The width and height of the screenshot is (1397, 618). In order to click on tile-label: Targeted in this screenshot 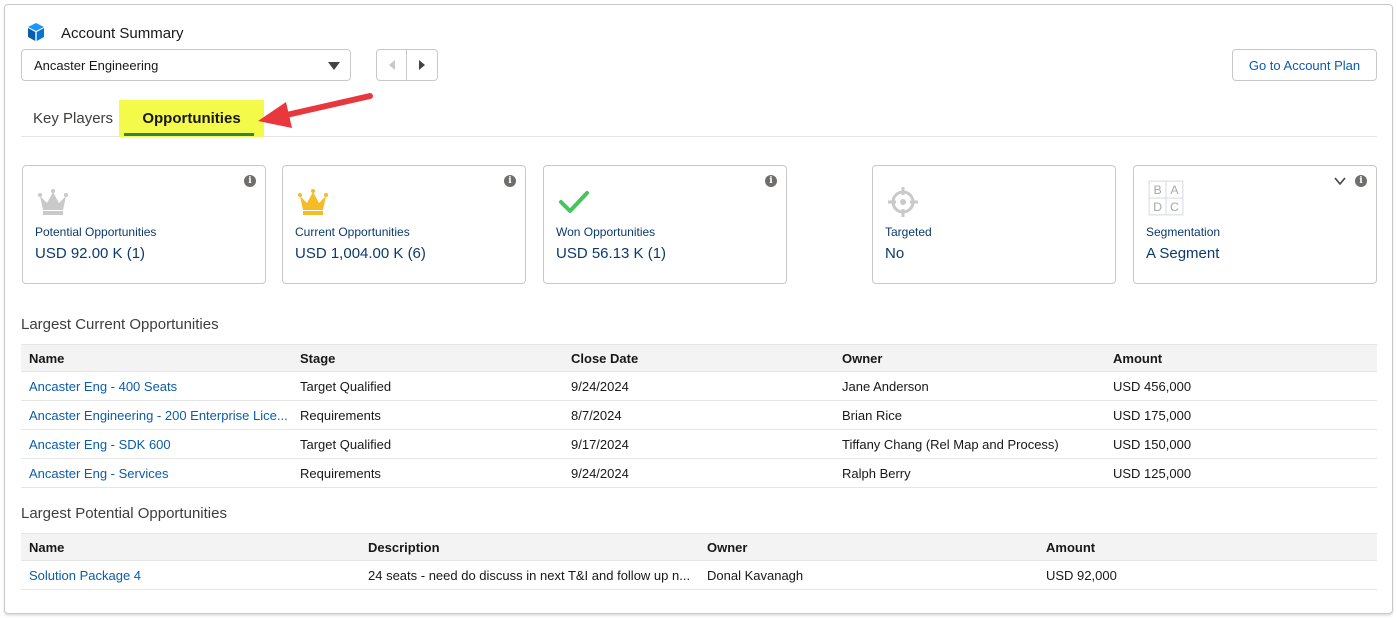, I will do `click(908, 232)`.